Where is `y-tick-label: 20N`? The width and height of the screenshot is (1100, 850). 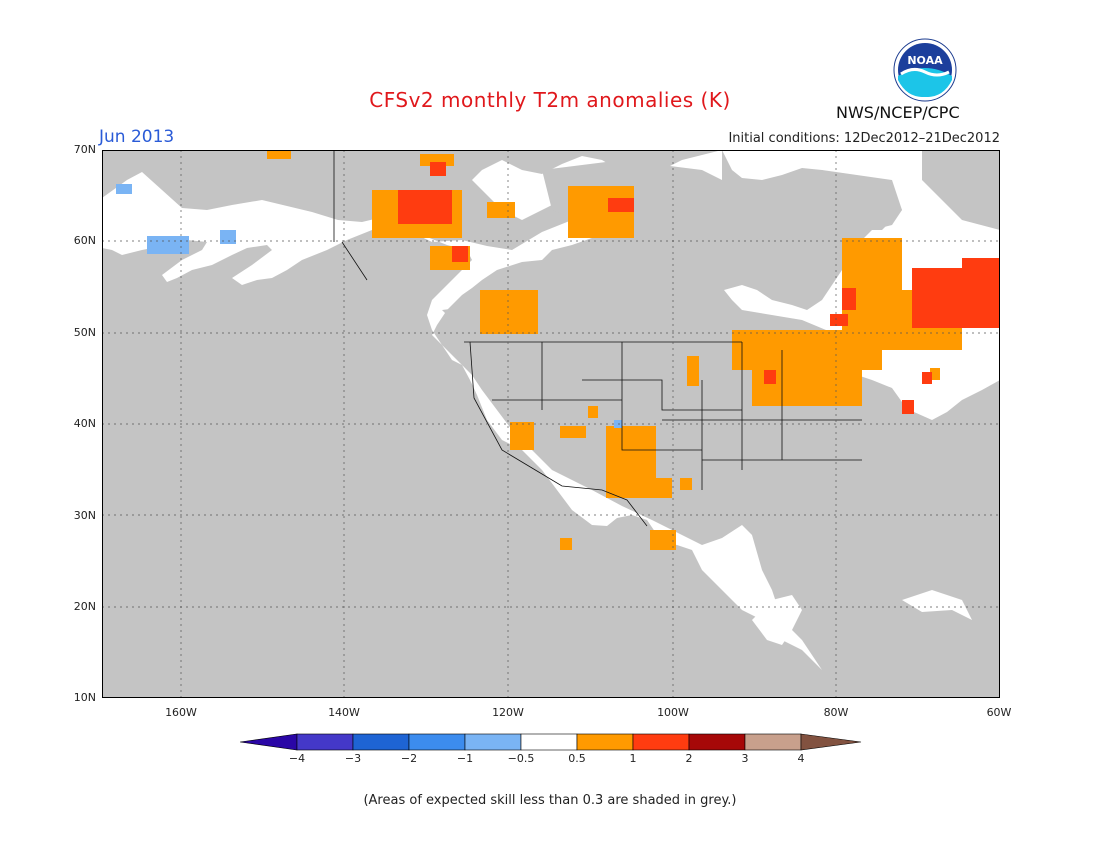 y-tick-label: 20N is located at coordinates (84, 606).